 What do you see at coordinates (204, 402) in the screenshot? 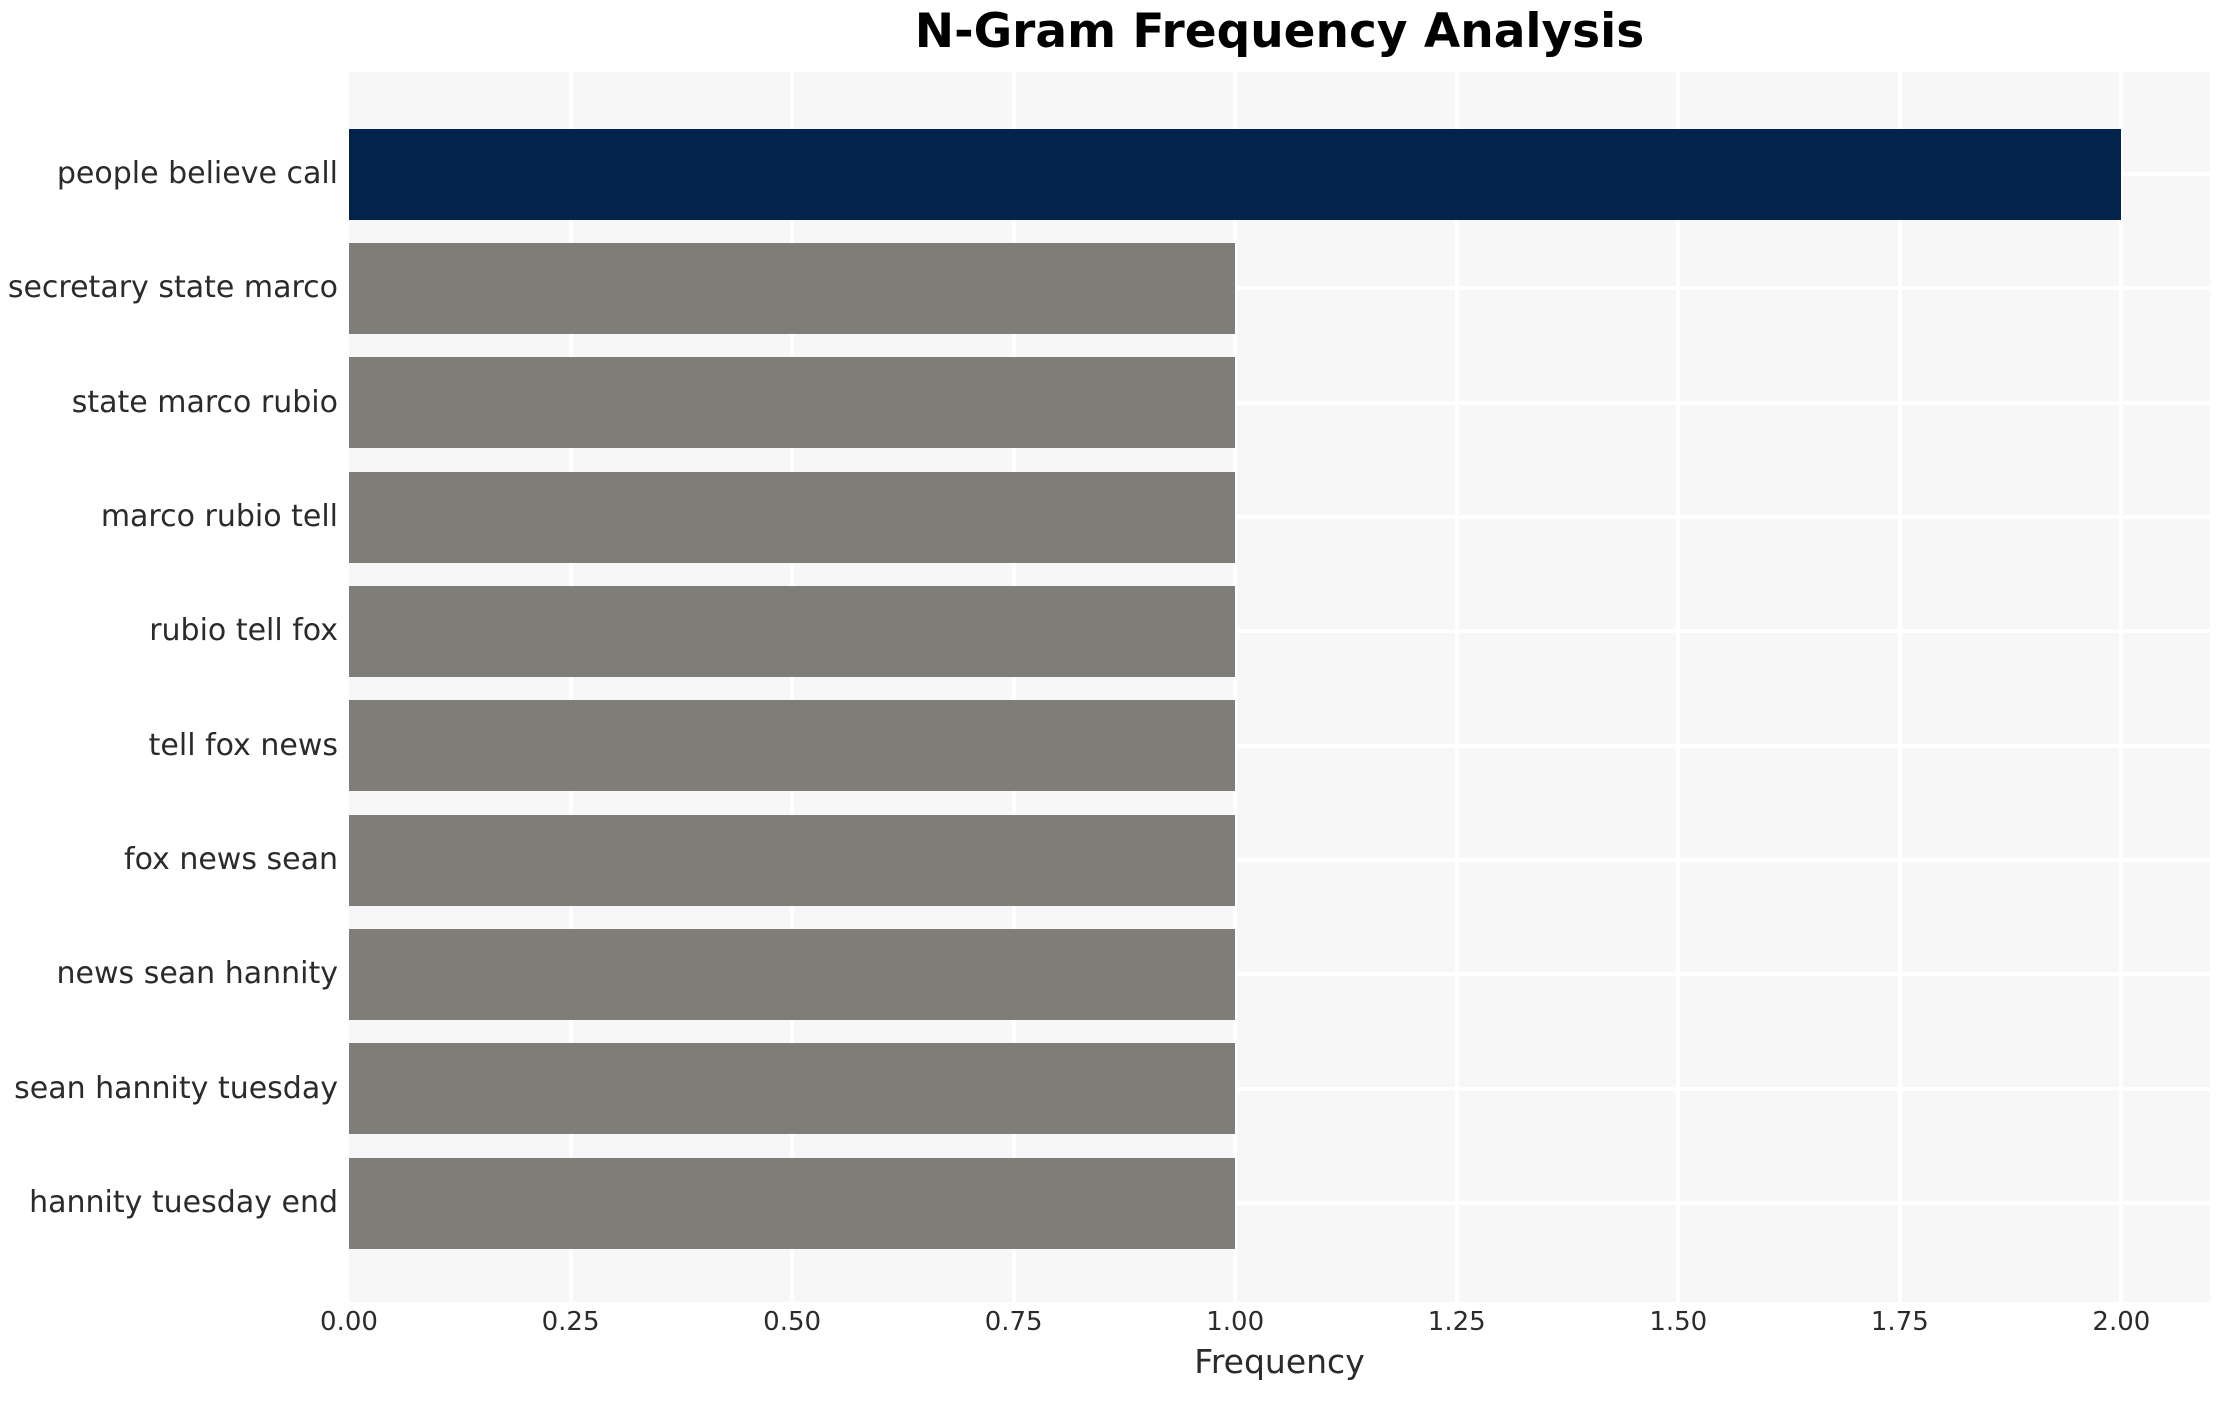
I see `category-label: state marco rubio` at bounding box center [204, 402].